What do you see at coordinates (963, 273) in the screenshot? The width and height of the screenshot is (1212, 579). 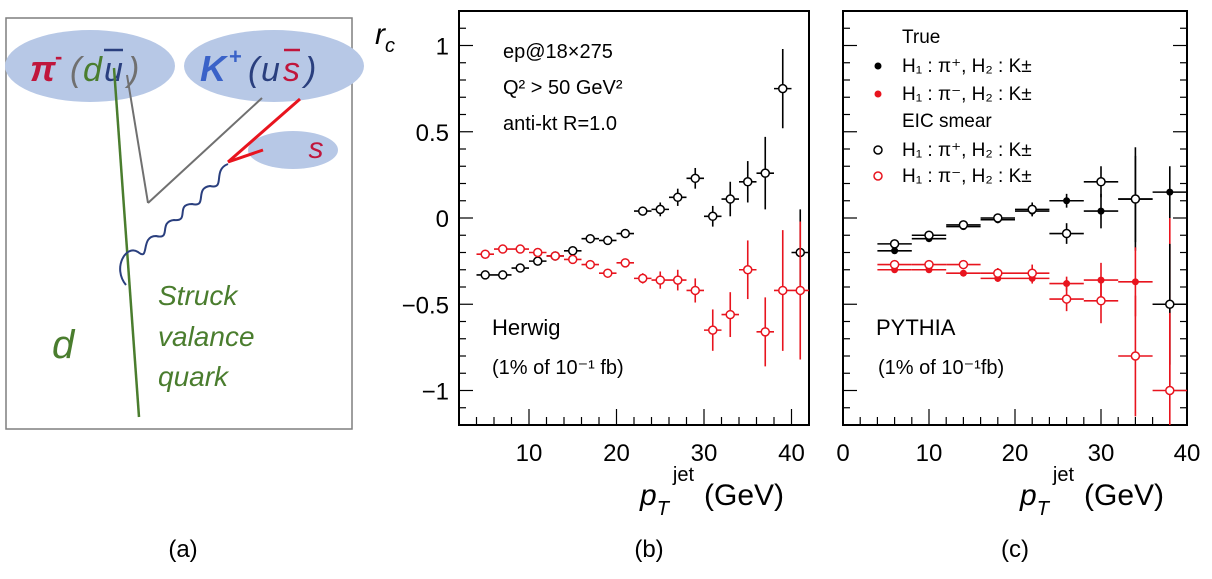 I see `data-point-c-s1` at bounding box center [963, 273].